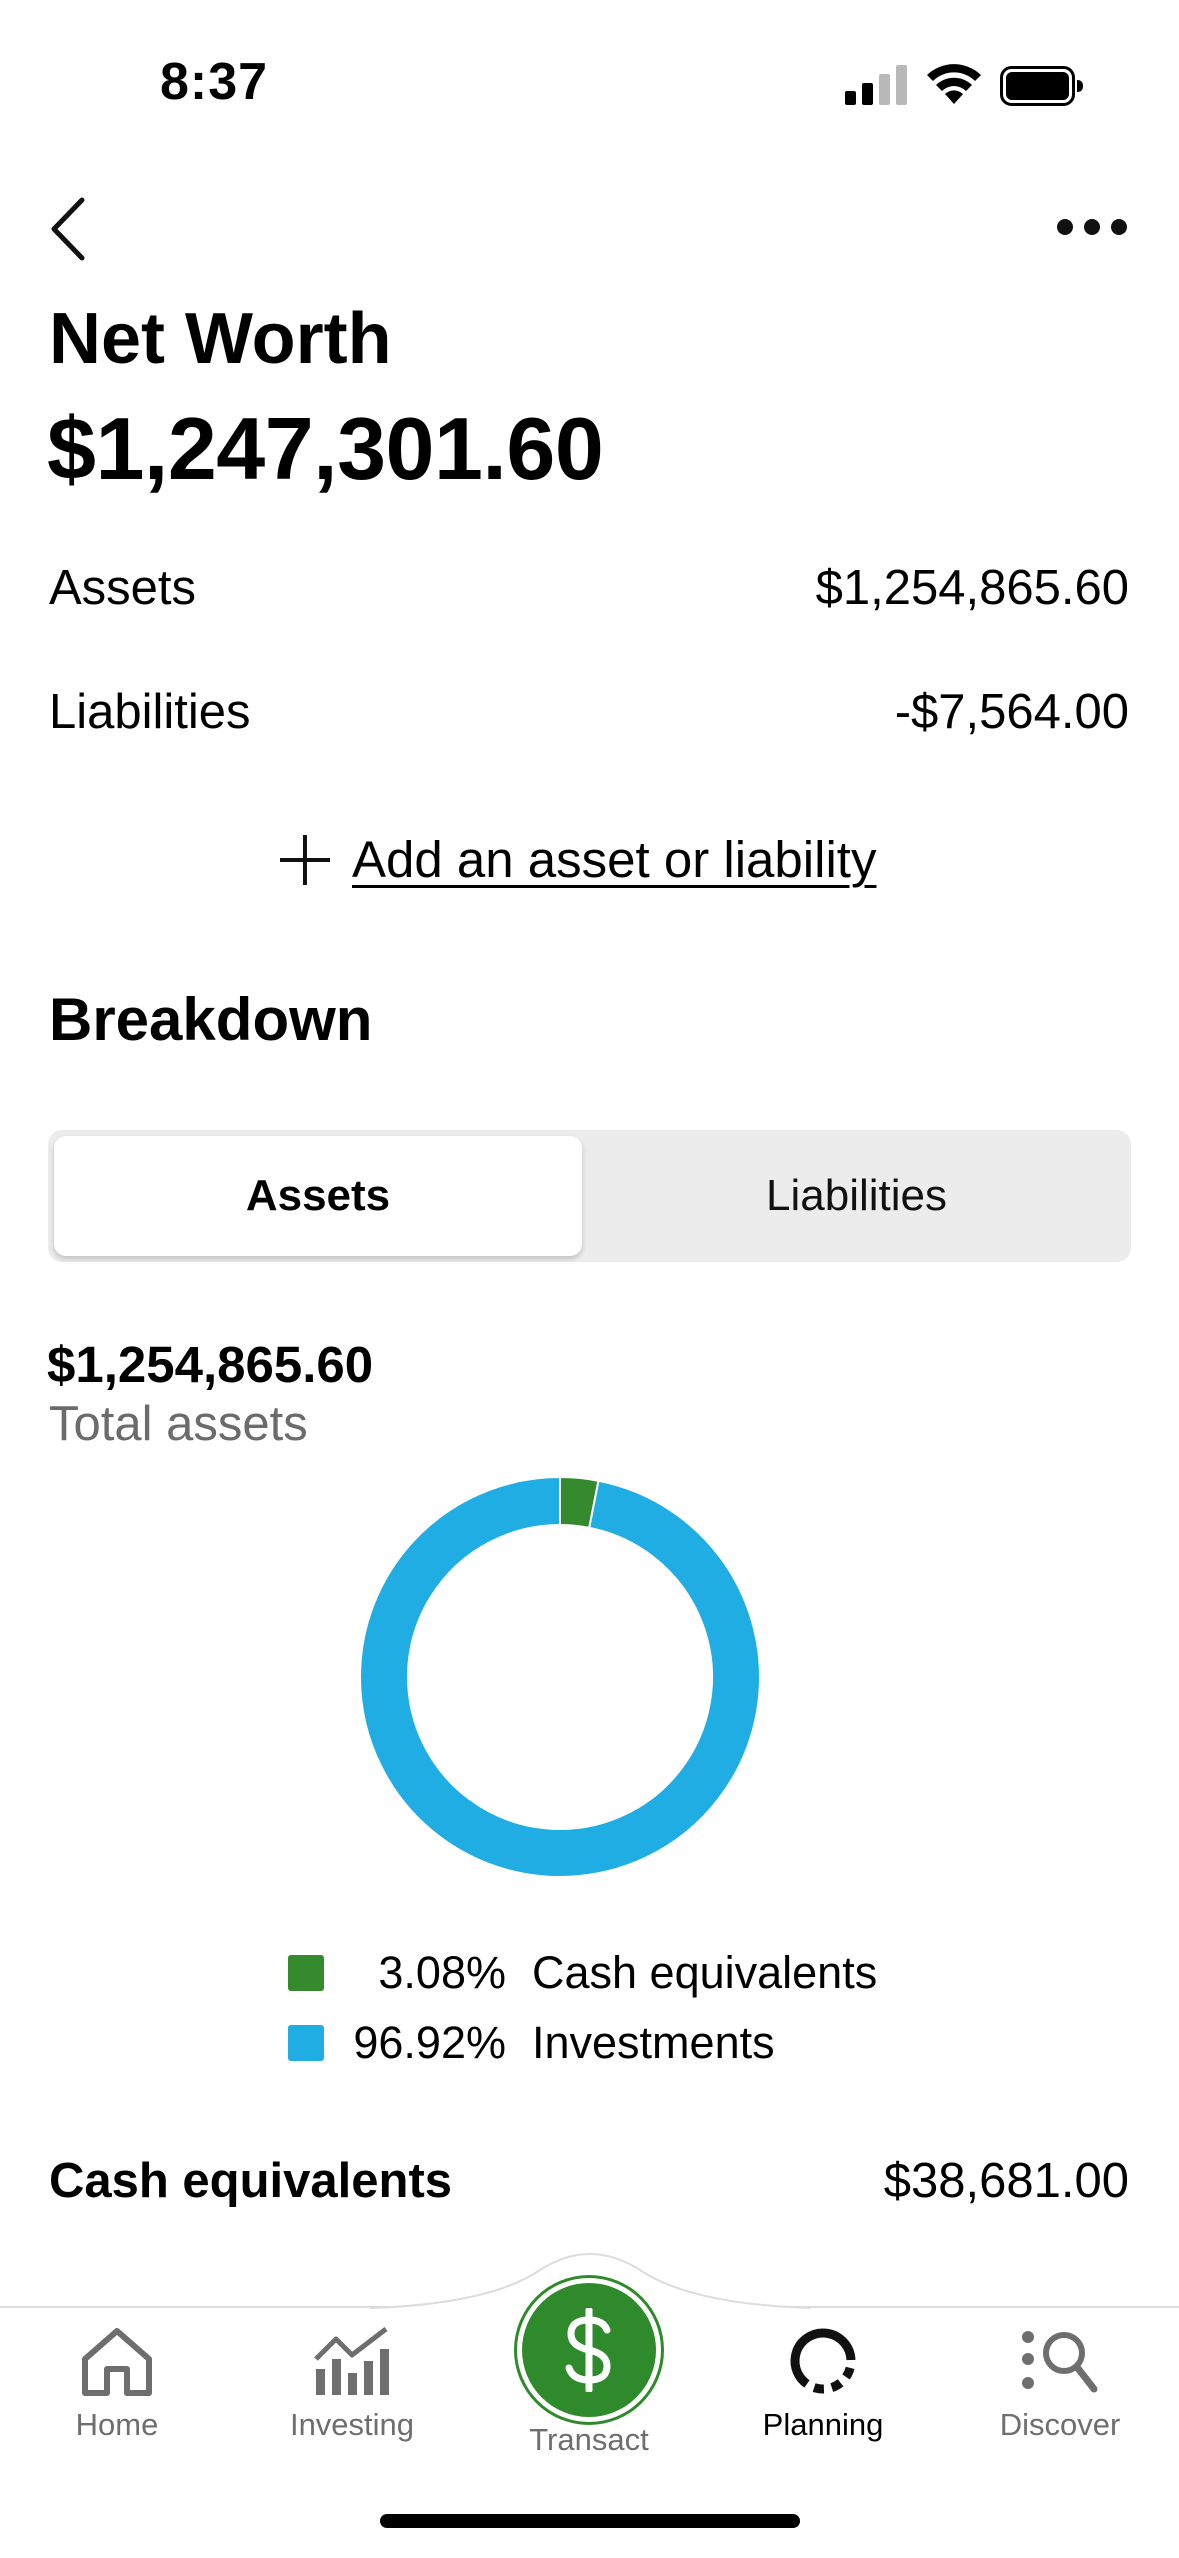  Describe the element at coordinates (653, 2042) in the screenshot. I see `legend-label-investments: Investments` at that location.